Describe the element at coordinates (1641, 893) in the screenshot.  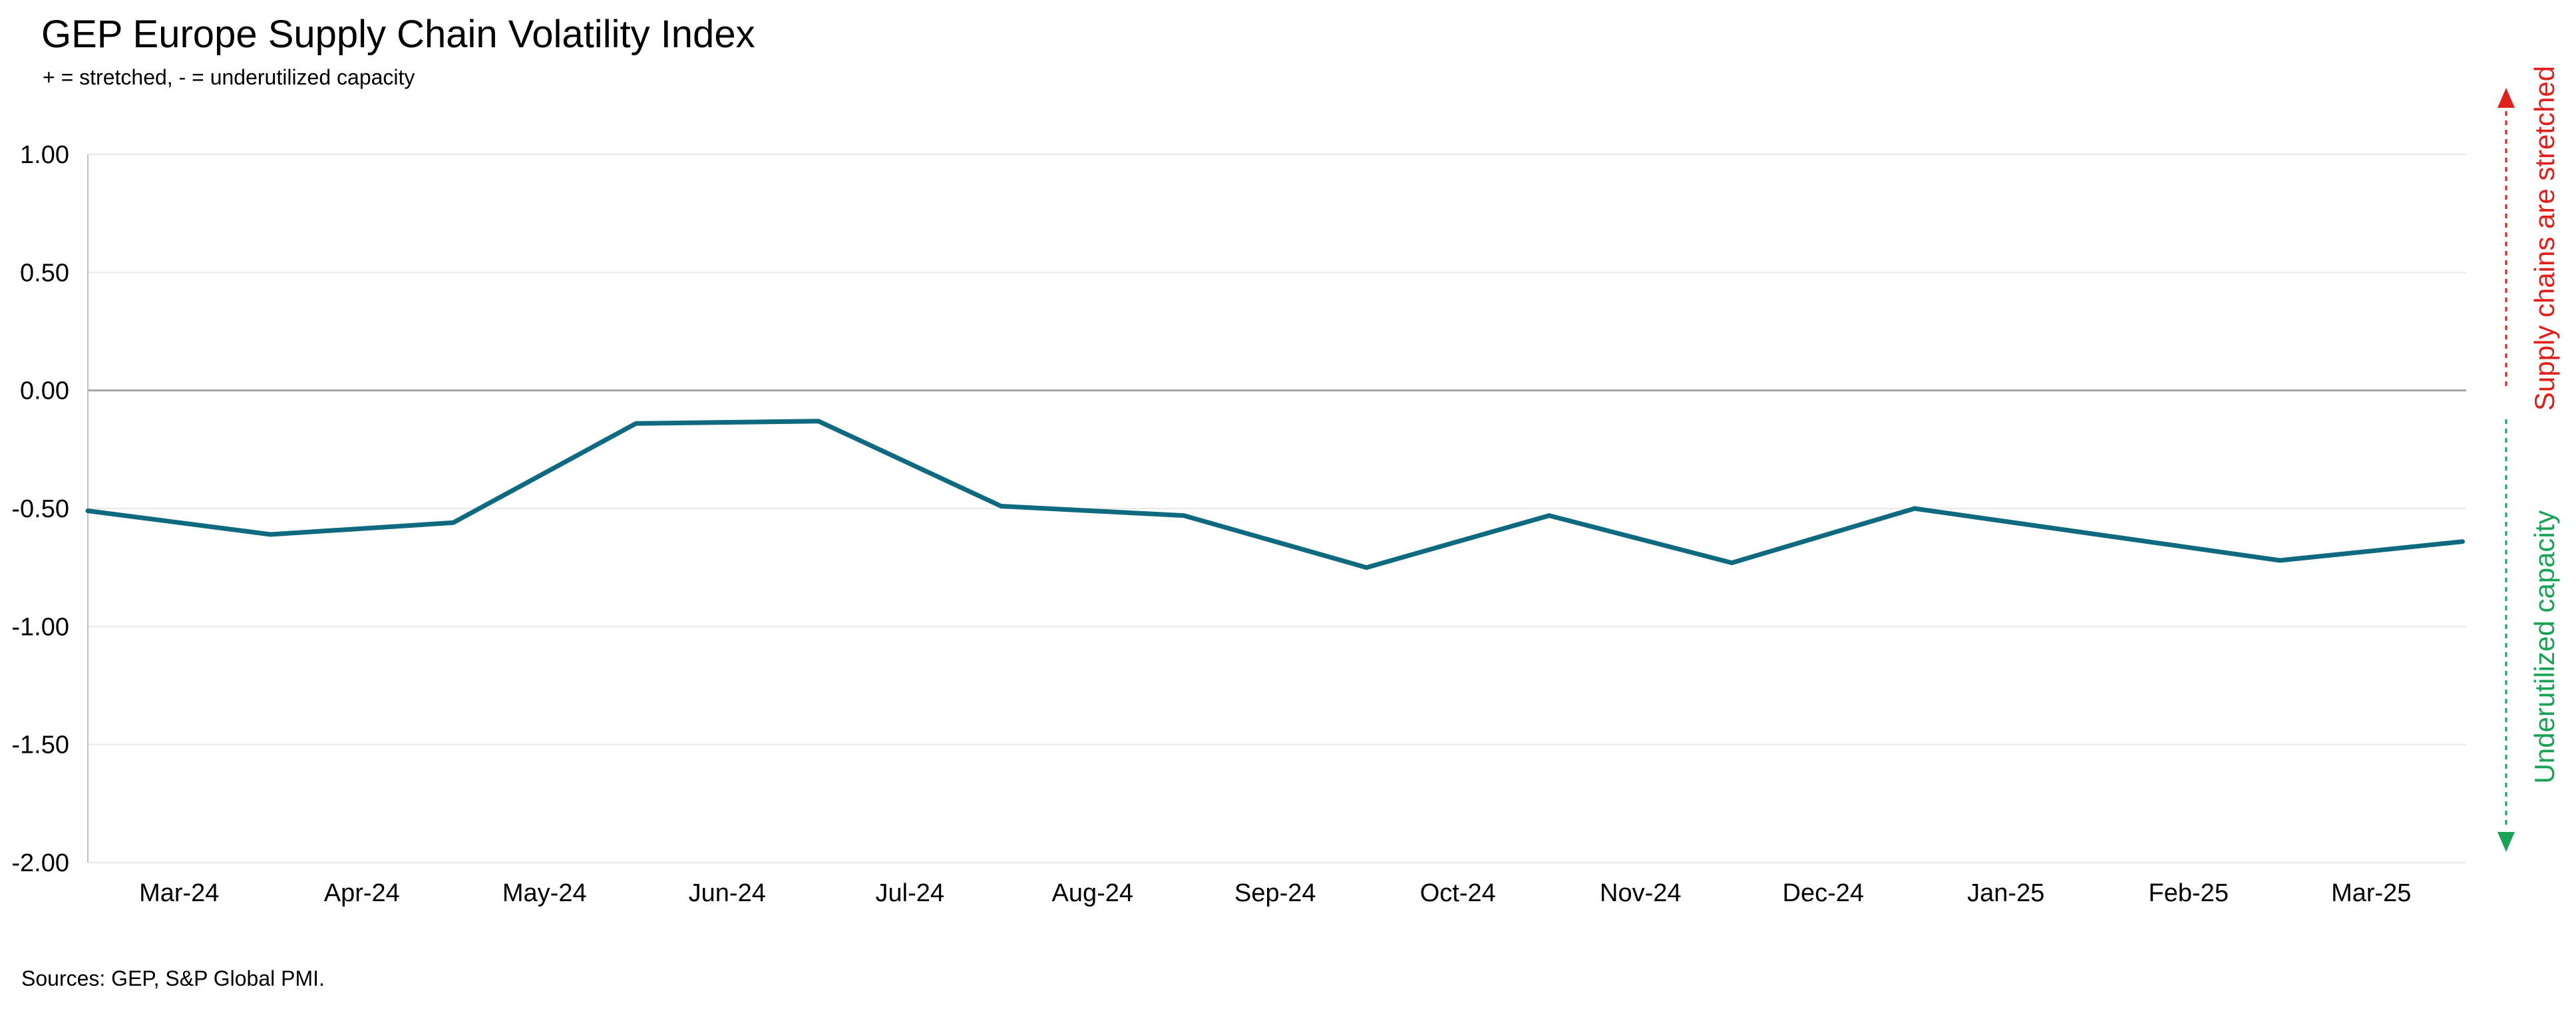
I see `x-tick-label: Nov-24` at that location.